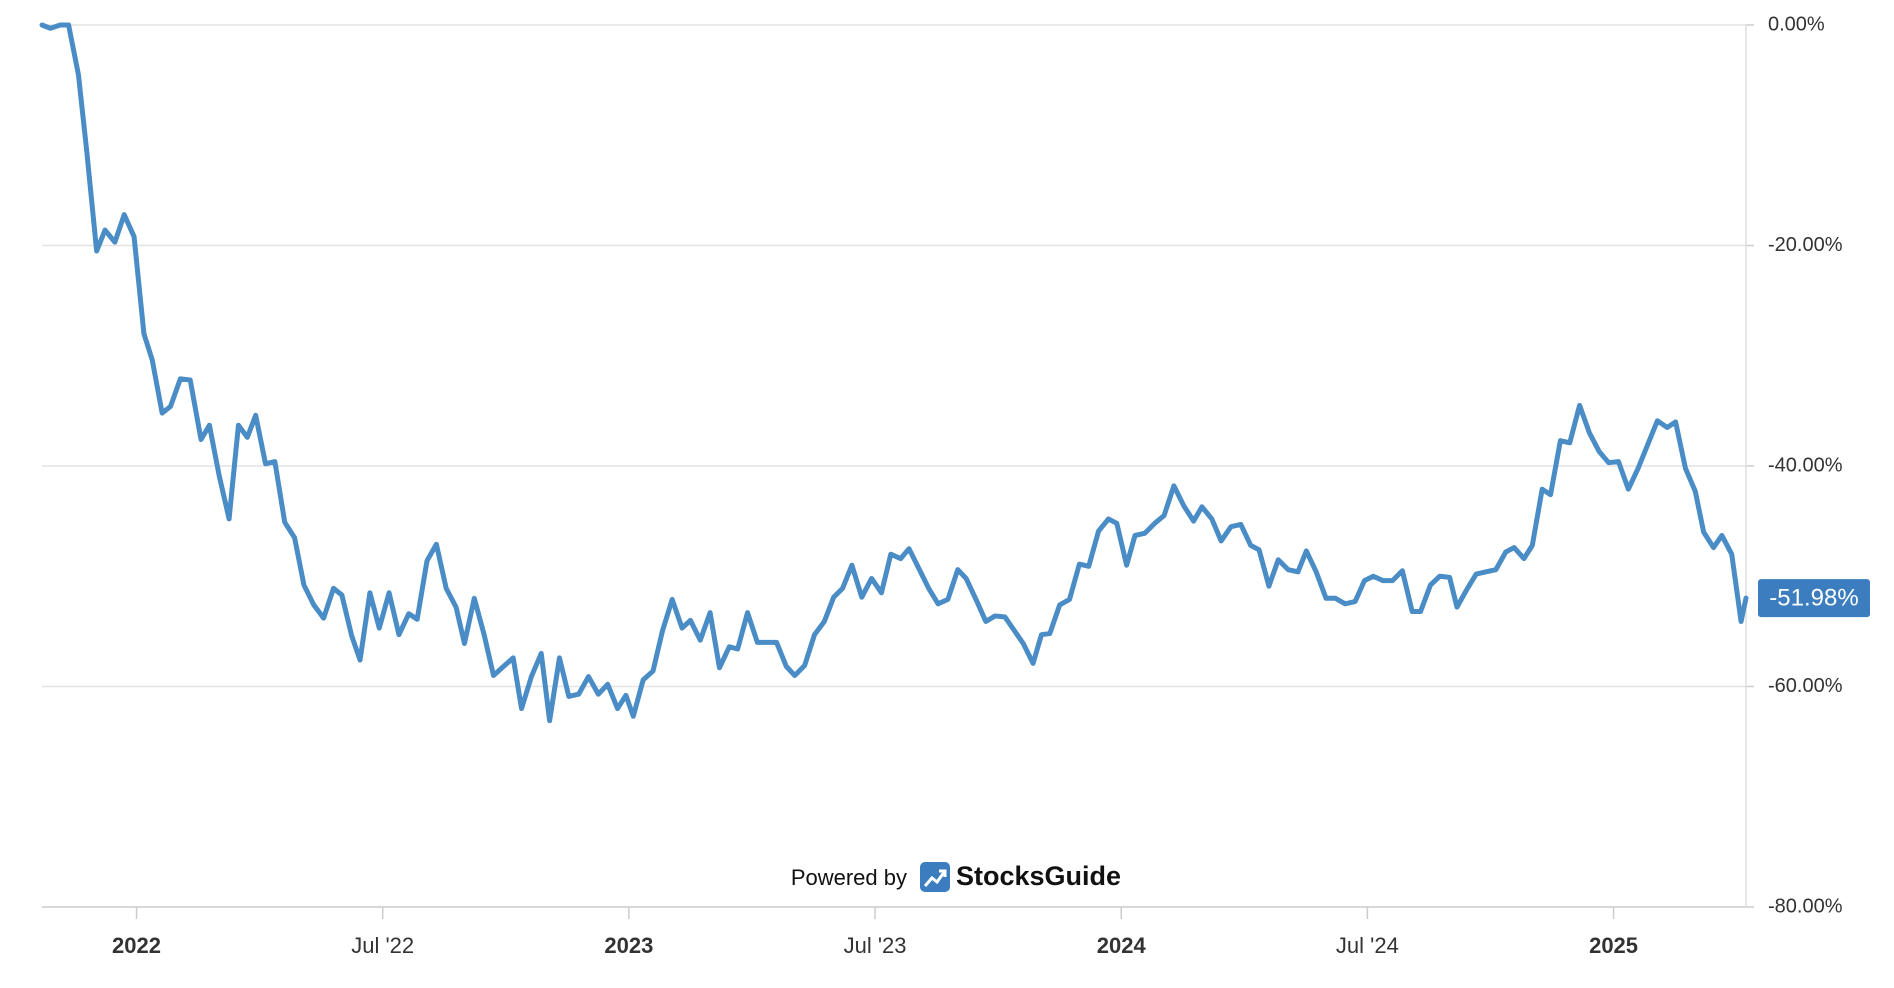 Image resolution: width=1894 pixels, height=988 pixels. I want to click on watermark: Powered by StocksGuide, so click(956, 876).